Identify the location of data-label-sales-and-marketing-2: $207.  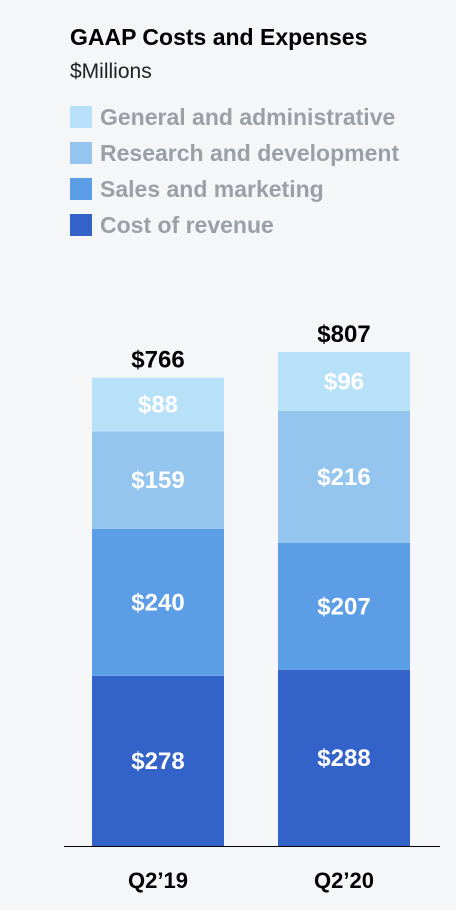
(343, 606).